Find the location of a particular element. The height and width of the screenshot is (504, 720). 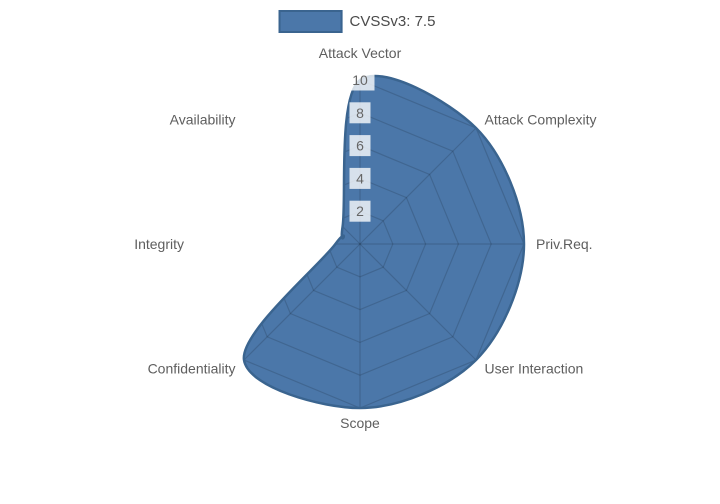

axis-label-scope: Scope is located at coordinates (360, 423).